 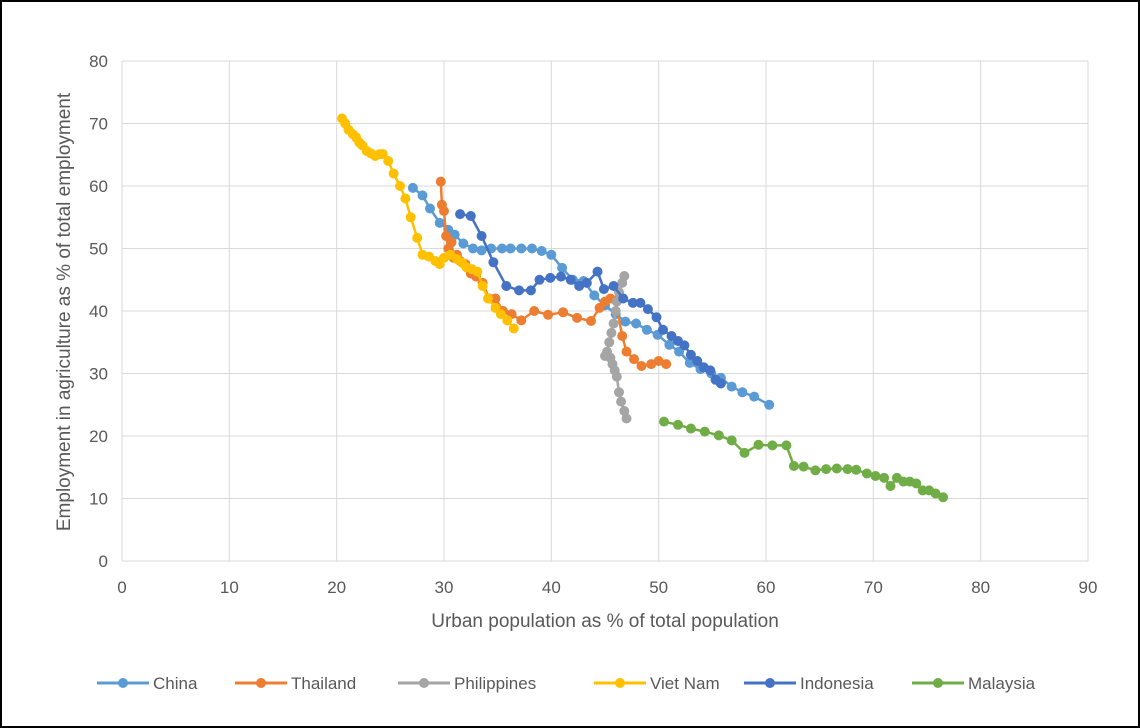 What do you see at coordinates (336, 587) in the screenshot?
I see `x-tick-label: 20` at bounding box center [336, 587].